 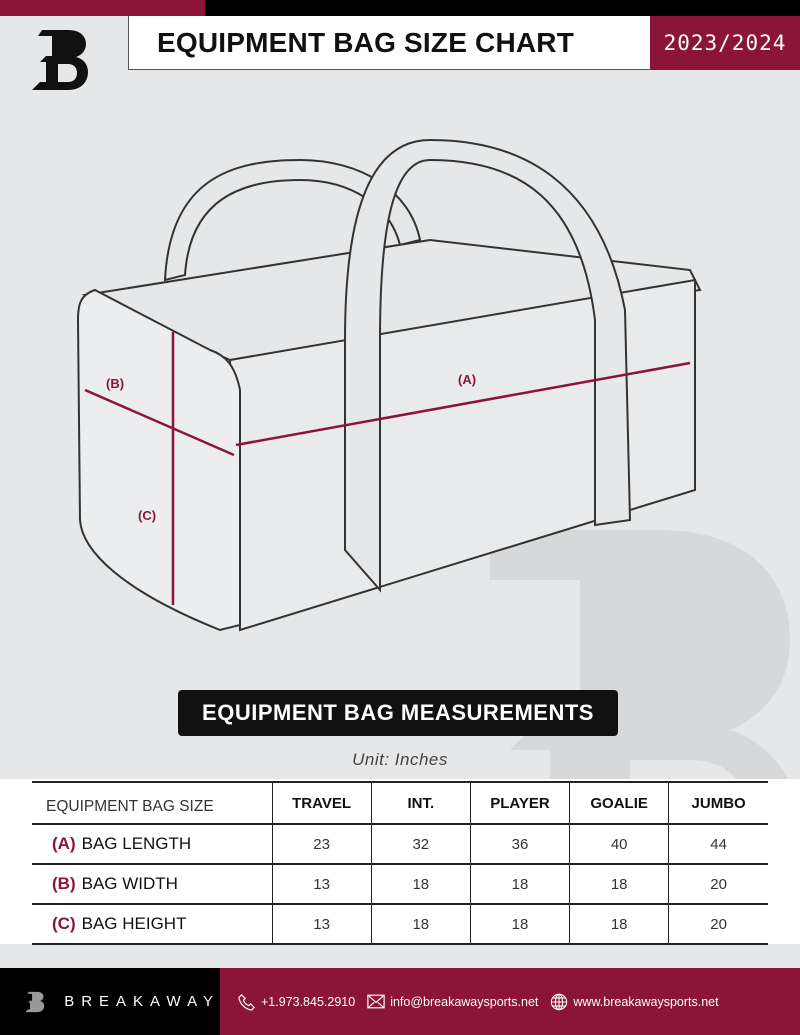 What do you see at coordinates (389, 43) in the screenshot?
I see `page-title: EQUIPMENT BAG SIZE CHART` at bounding box center [389, 43].